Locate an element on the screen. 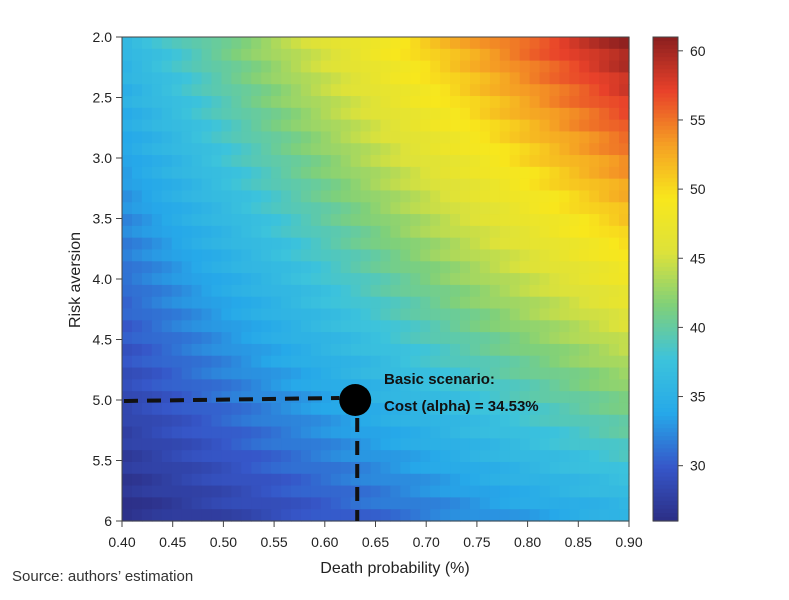 The image size is (789, 600). colorbar-tick-label: 55 is located at coordinates (698, 120).